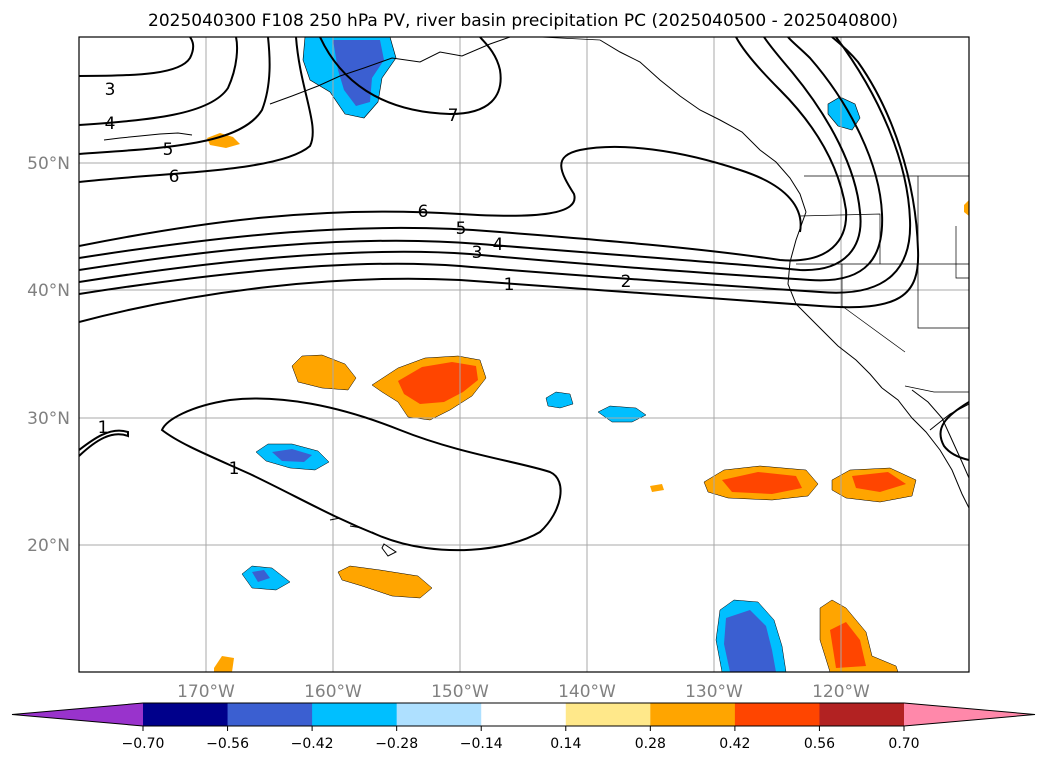  What do you see at coordinates (966, 208) in the screenshot?
I see `pos-anomaly-edge` at bounding box center [966, 208].